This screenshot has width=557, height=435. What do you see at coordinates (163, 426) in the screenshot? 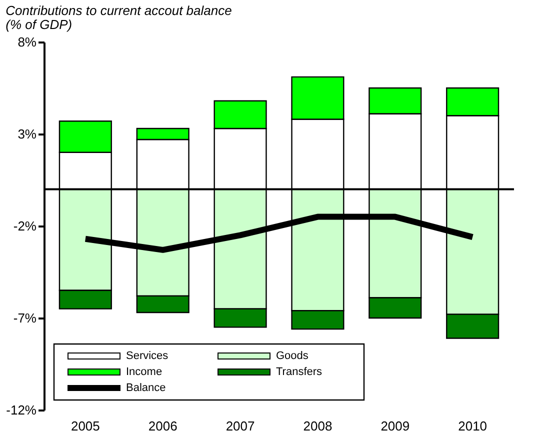
I see `x-tick-label: 2006` at bounding box center [163, 426].